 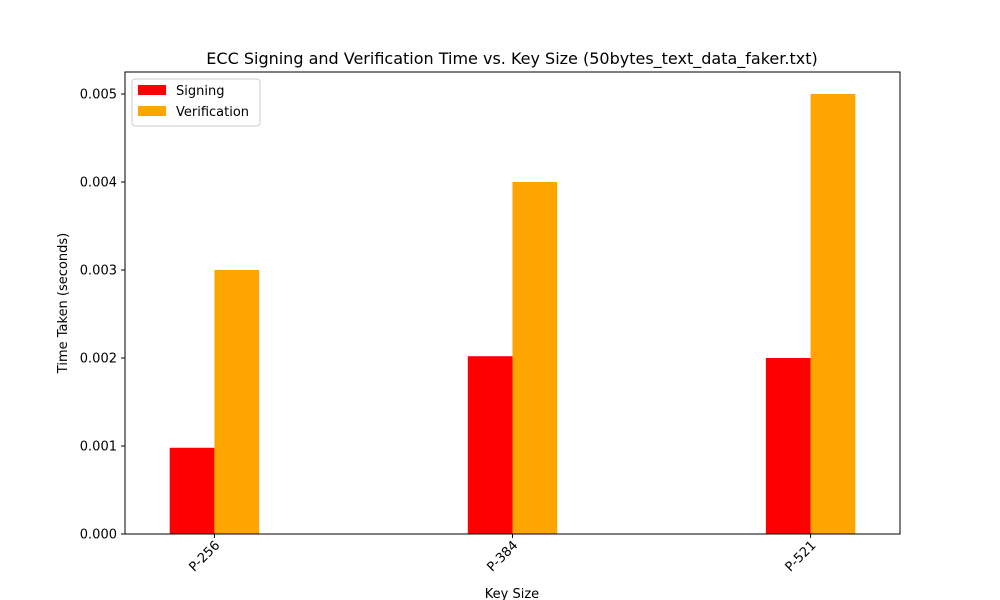 I want to click on y-tick-label: 0.000, so click(x=98, y=535).